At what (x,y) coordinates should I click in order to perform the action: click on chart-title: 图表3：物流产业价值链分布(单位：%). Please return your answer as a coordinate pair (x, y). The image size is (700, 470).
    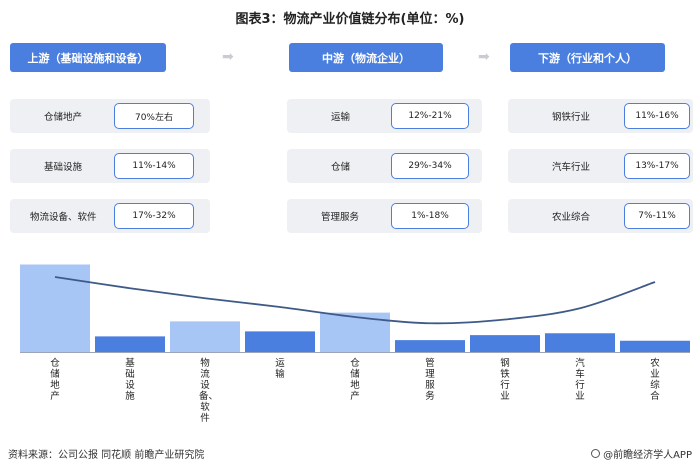
    Looking at the image, I should click on (350, 19).